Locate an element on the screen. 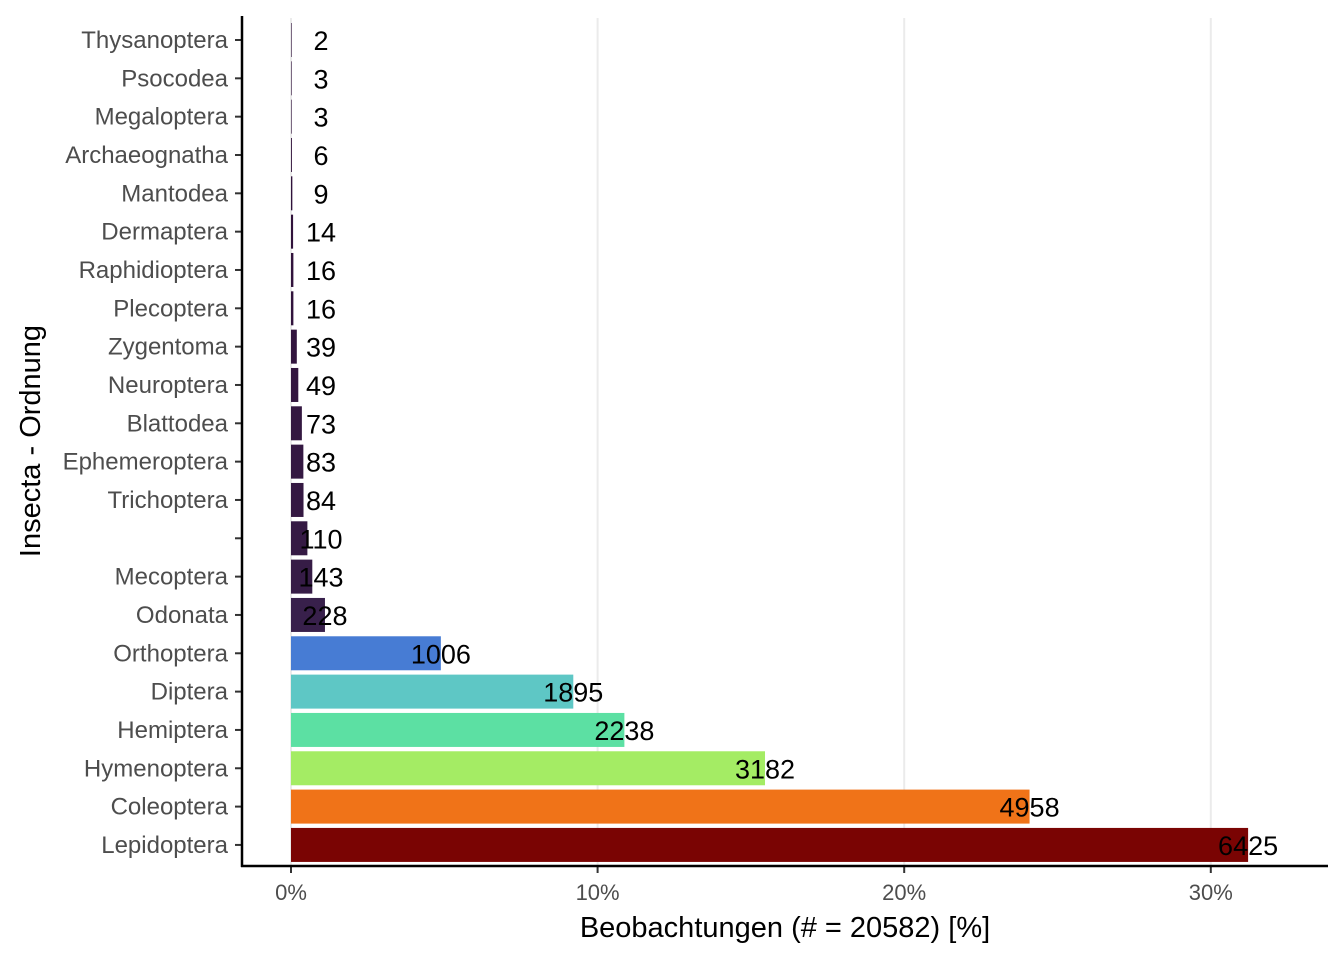 Image resolution: width=1344 pixels, height=960 pixels. y-tick-label-18: Hemiptera is located at coordinates (172, 730).